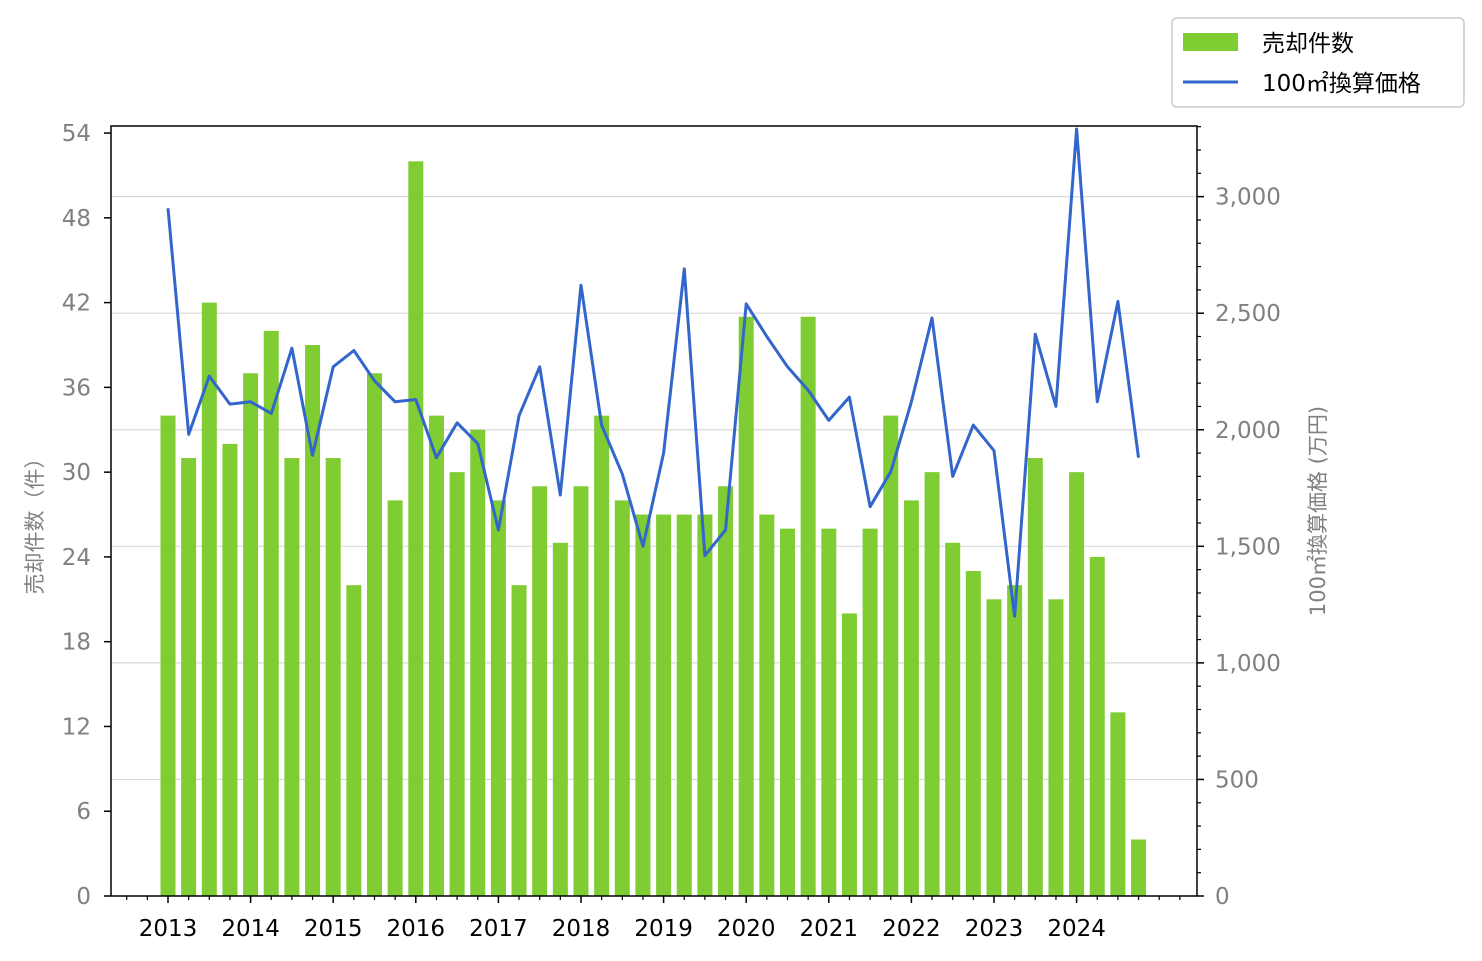 The width and height of the screenshot is (1482, 961). What do you see at coordinates (76, 219) in the screenshot?
I see `y-tick-label: 48` at bounding box center [76, 219].